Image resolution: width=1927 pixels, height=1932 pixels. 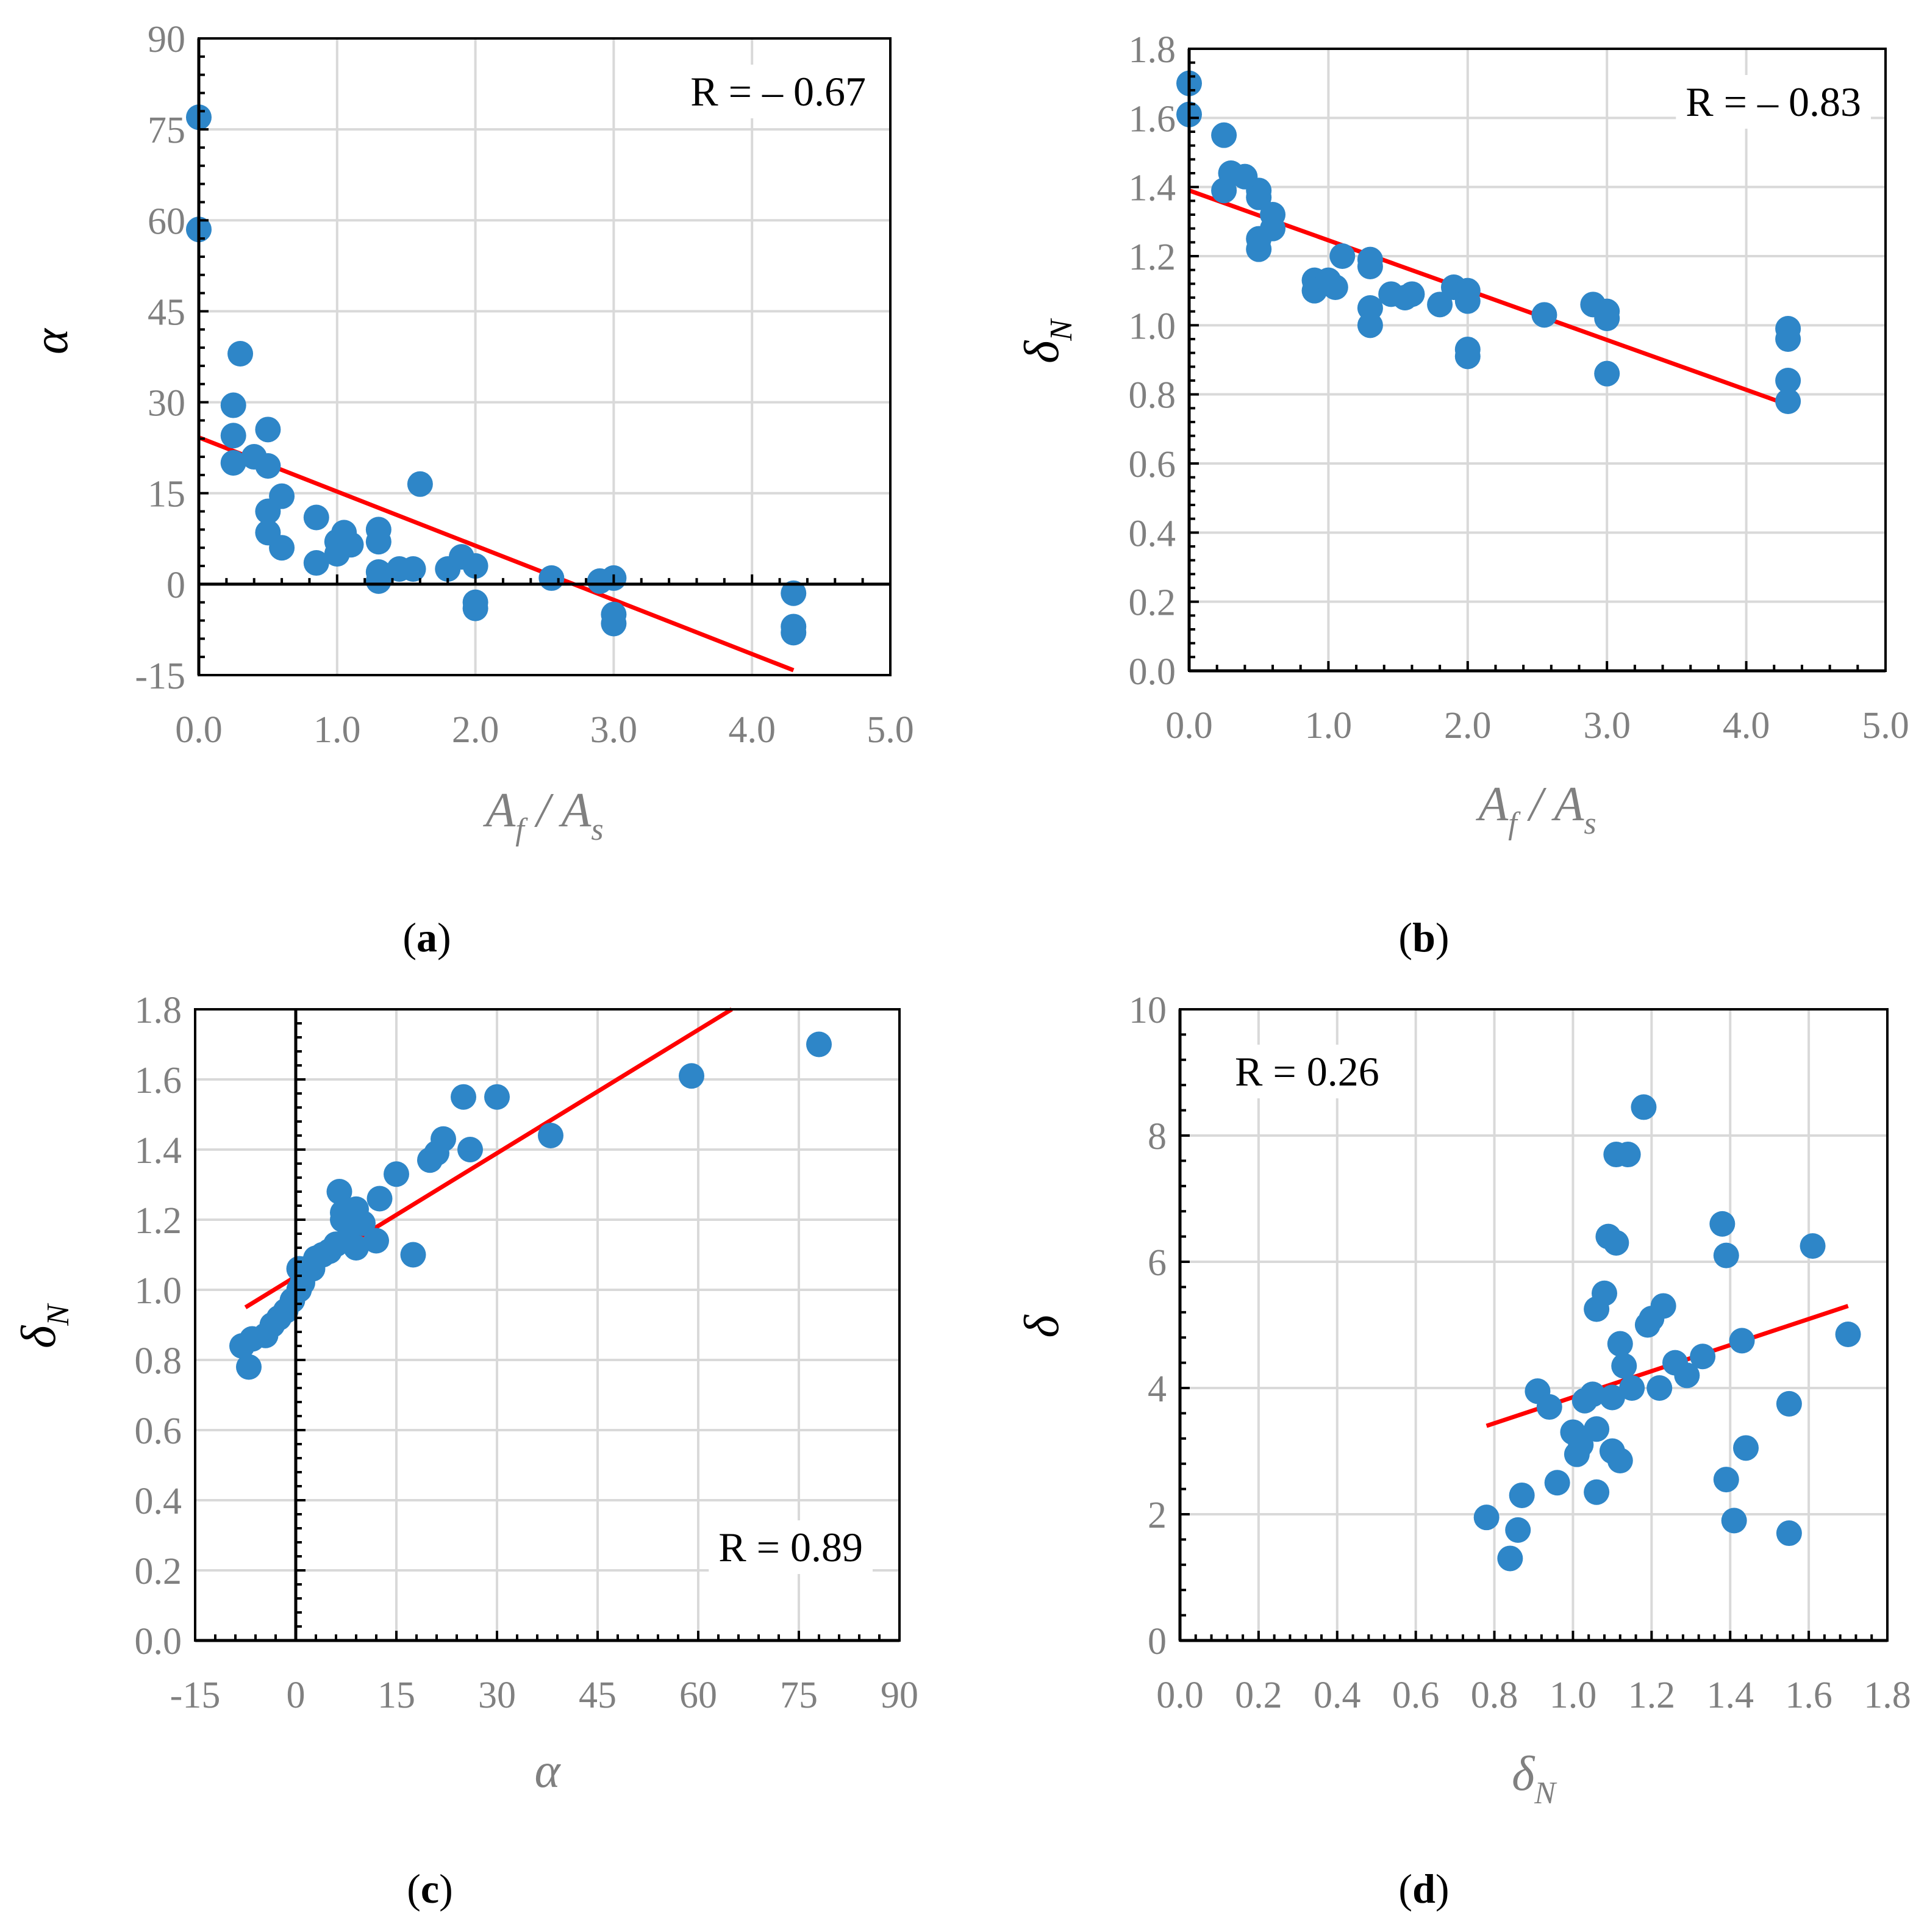 I want to click on panel-b-fit, so click(x=1488, y=297).